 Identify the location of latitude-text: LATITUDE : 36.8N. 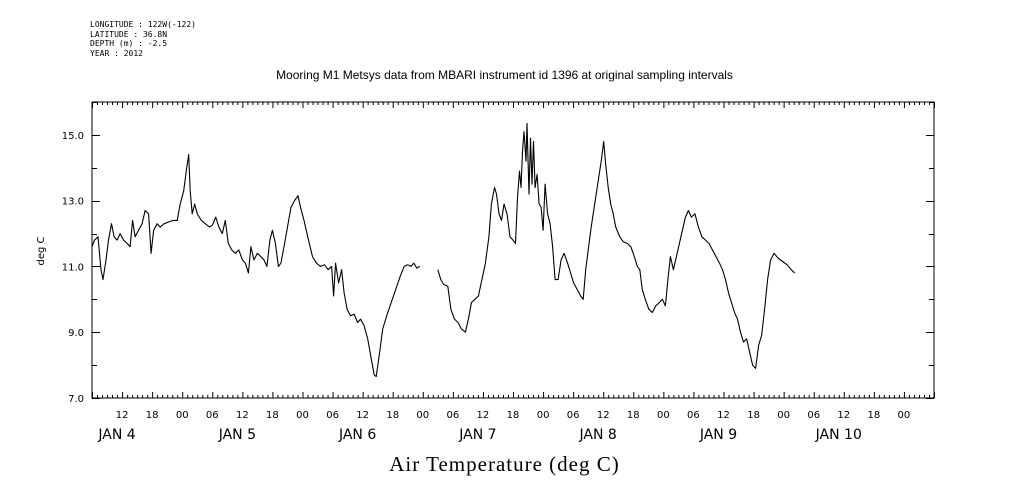
(129, 34).